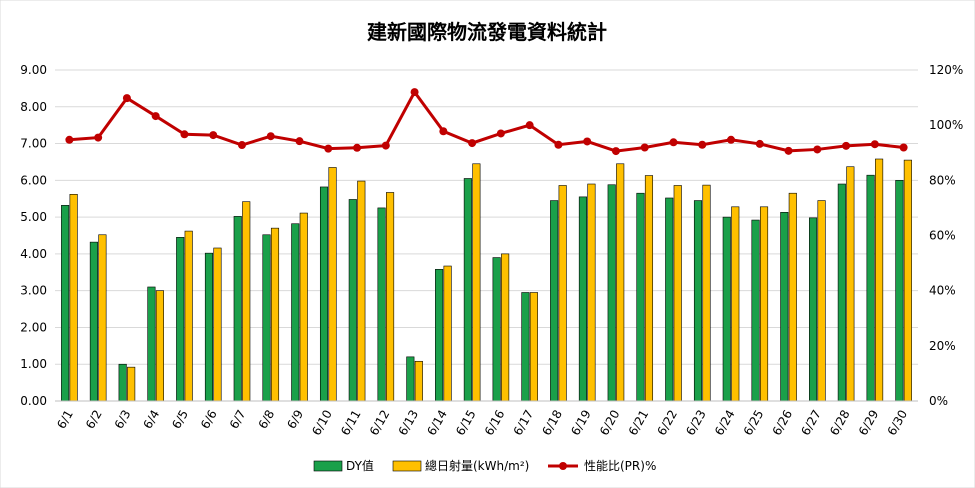 This screenshot has height=488, width=975. I want to click on y-left-tick-label: 7.00, so click(33, 144).